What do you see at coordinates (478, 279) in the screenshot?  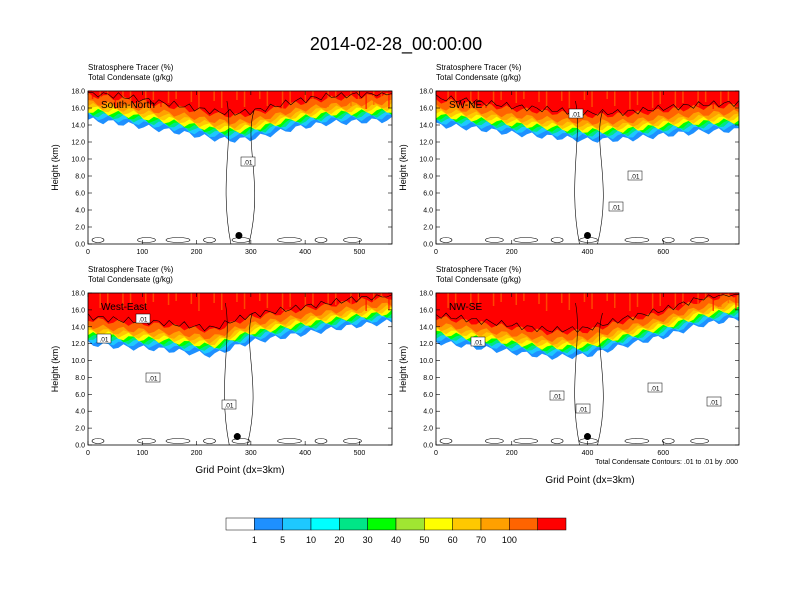 I see `variable-line-2: Total Condensate (g/kg)` at bounding box center [478, 279].